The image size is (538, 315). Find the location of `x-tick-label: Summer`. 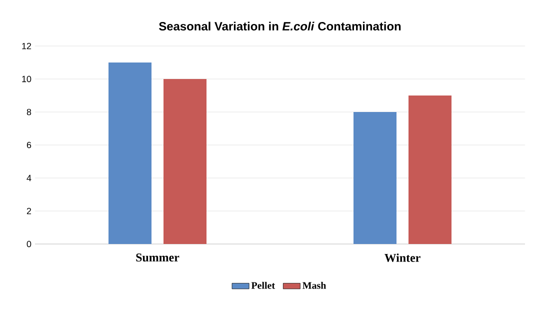

x-tick-label: Summer is located at coordinates (158, 257).